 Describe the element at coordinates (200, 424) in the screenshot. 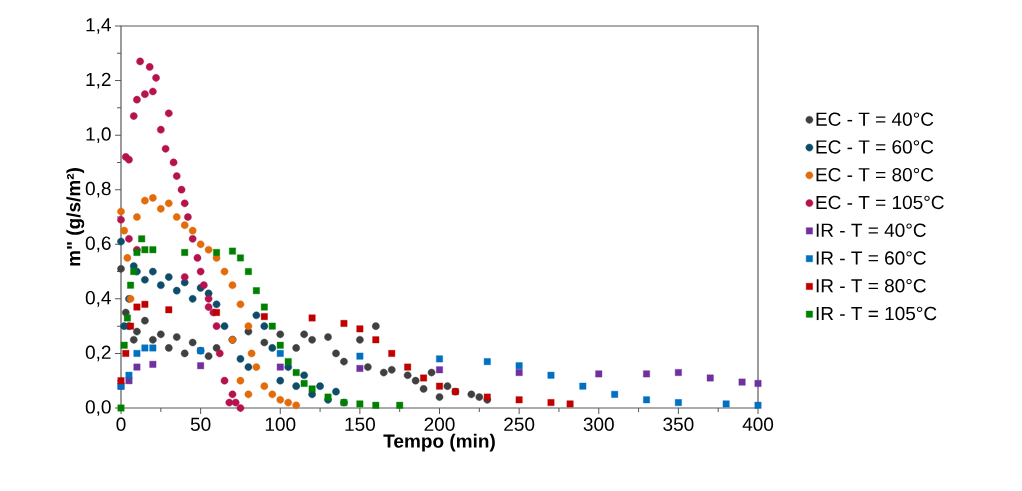

I see `x-tick-label: 50` at that location.